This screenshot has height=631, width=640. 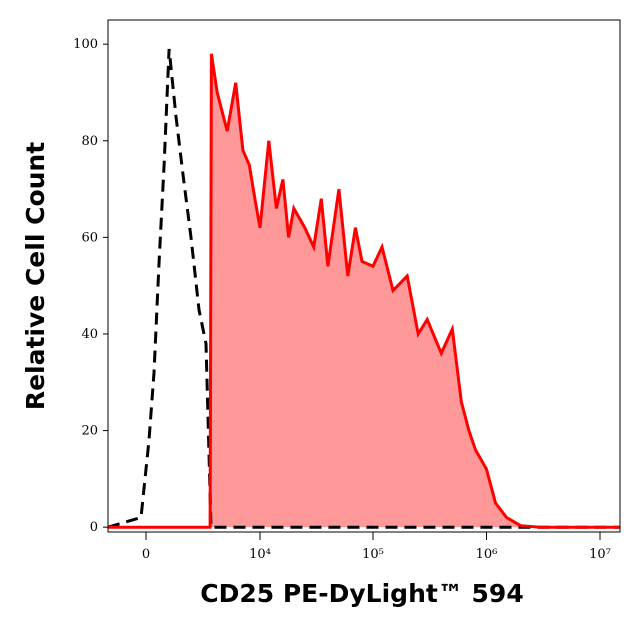 What do you see at coordinates (361, 593) in the screenshot?
I see `x-axis-label: CD25 PE-DyLight™ 594` at bounding box center [361, 593].